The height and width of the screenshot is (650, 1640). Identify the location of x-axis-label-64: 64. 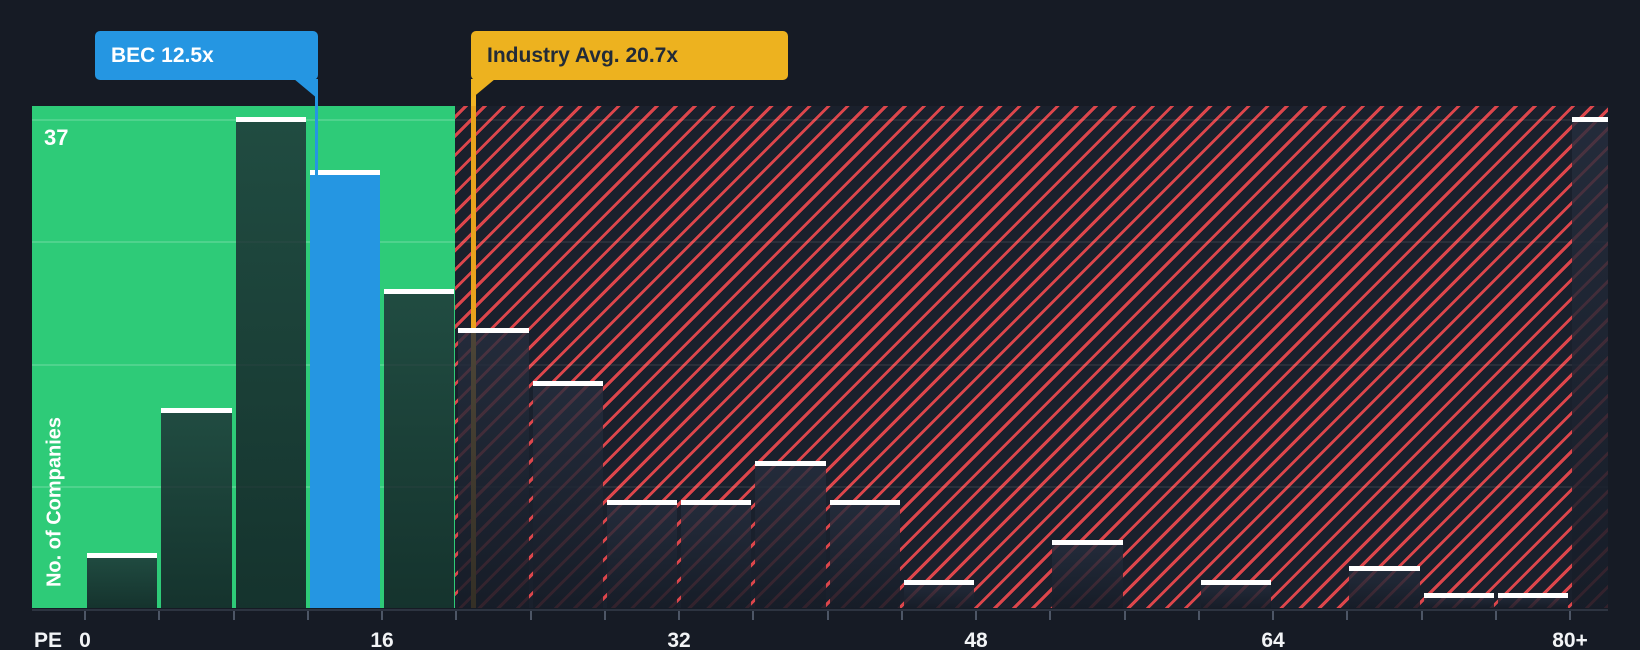
(1273, 639).